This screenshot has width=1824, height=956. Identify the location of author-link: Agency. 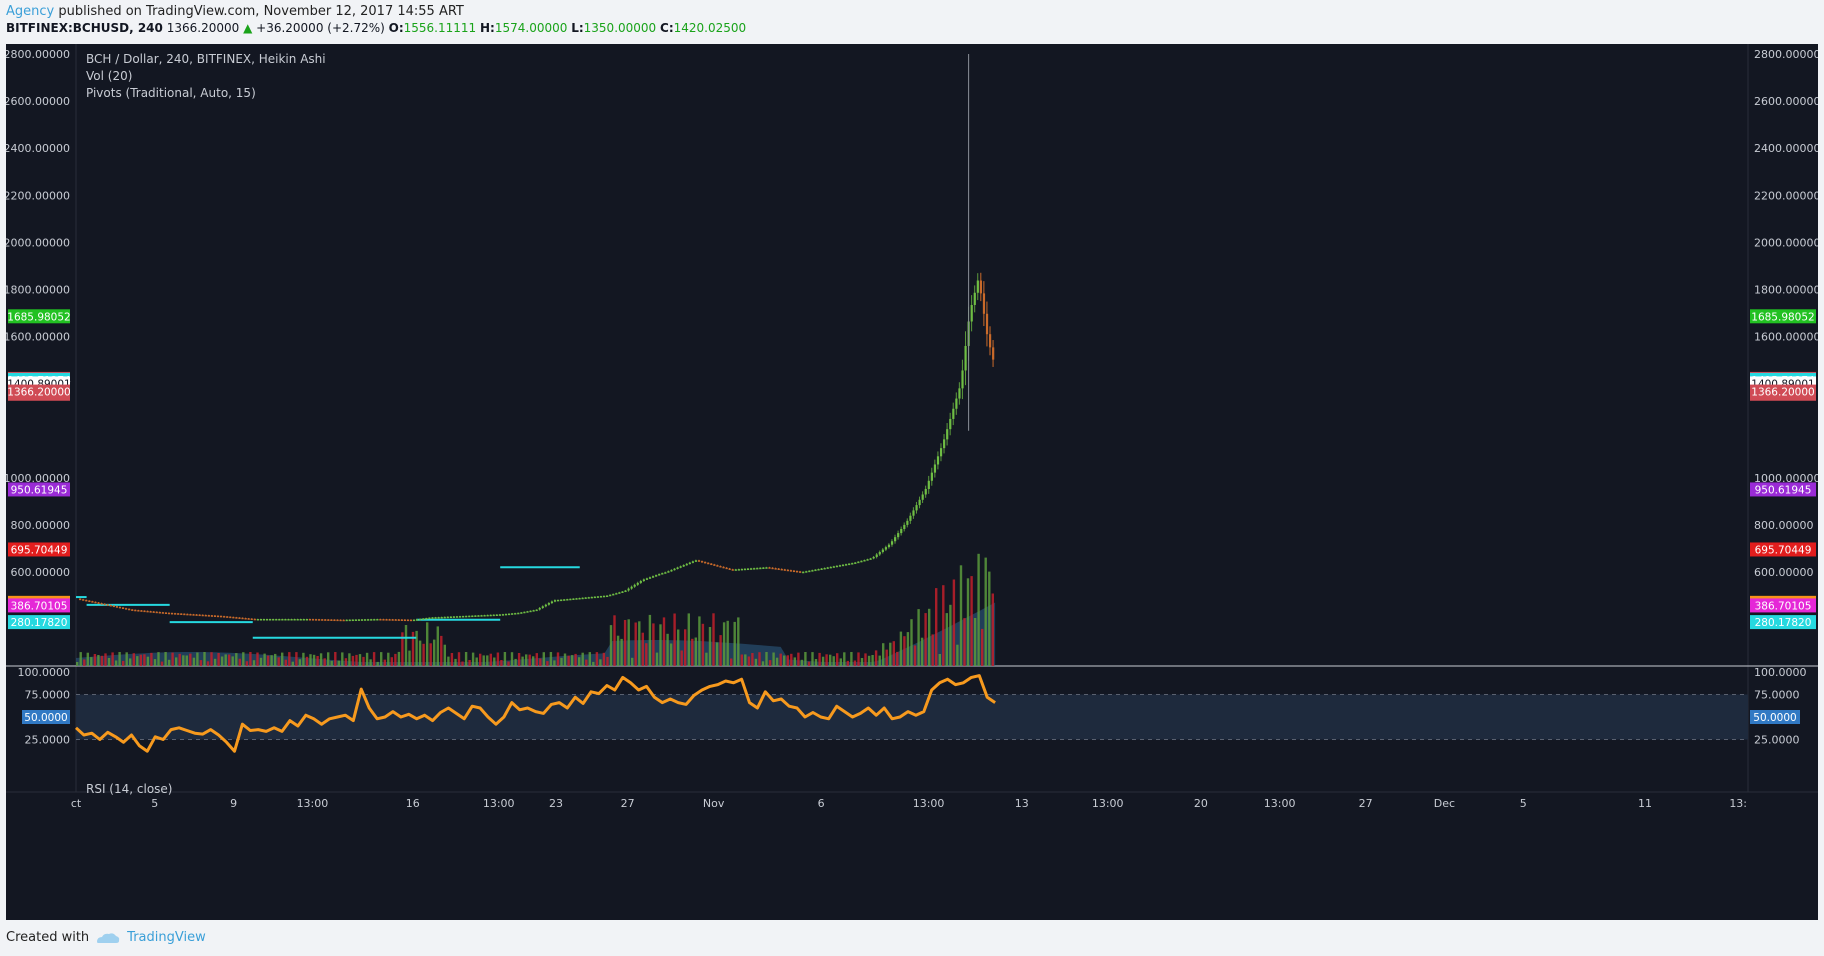
(30, 11).